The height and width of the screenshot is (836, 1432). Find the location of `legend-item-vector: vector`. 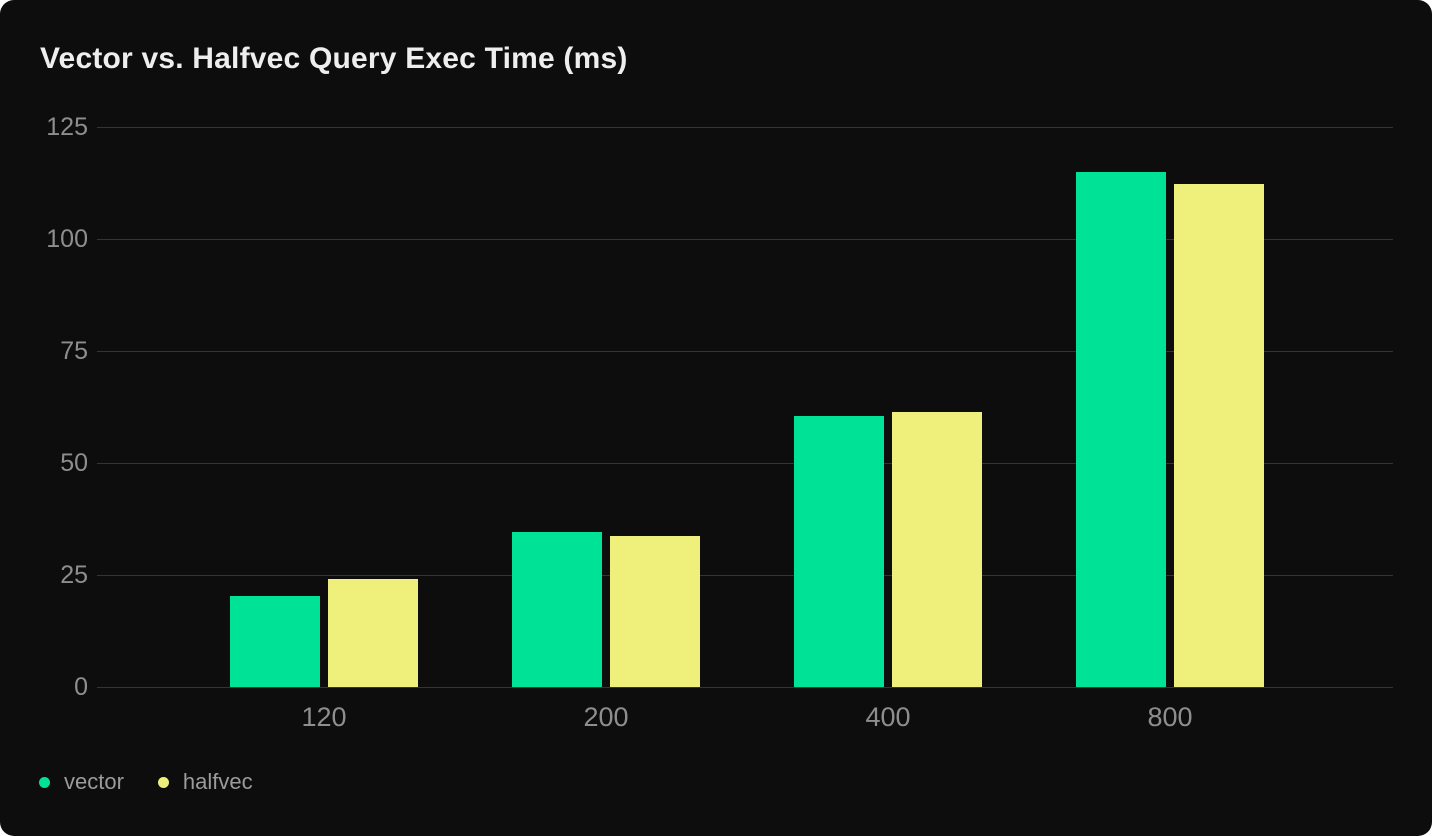

legend-item-vector: vector is located at coordinates (81, 782).